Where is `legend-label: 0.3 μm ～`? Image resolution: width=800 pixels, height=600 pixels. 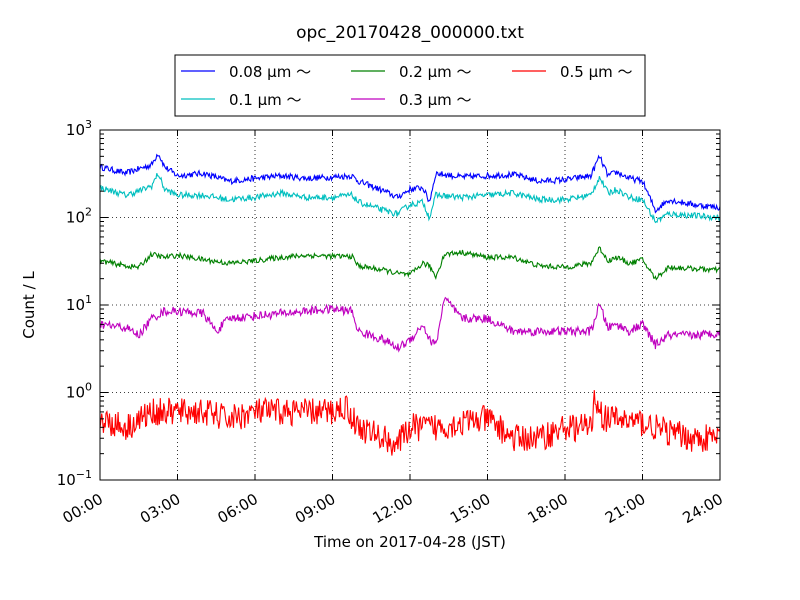
legend-label: 0.3 μm ～ is located at coordinates (435, 100).